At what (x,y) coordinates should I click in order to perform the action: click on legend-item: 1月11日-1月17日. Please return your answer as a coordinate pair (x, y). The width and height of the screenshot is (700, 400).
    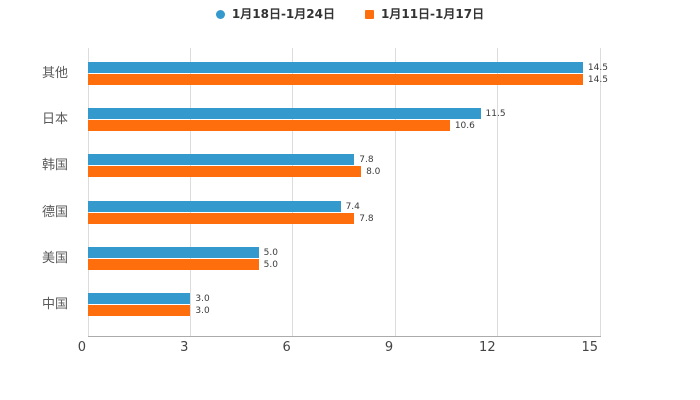
    Looking at the image, I should click on (424, 14).